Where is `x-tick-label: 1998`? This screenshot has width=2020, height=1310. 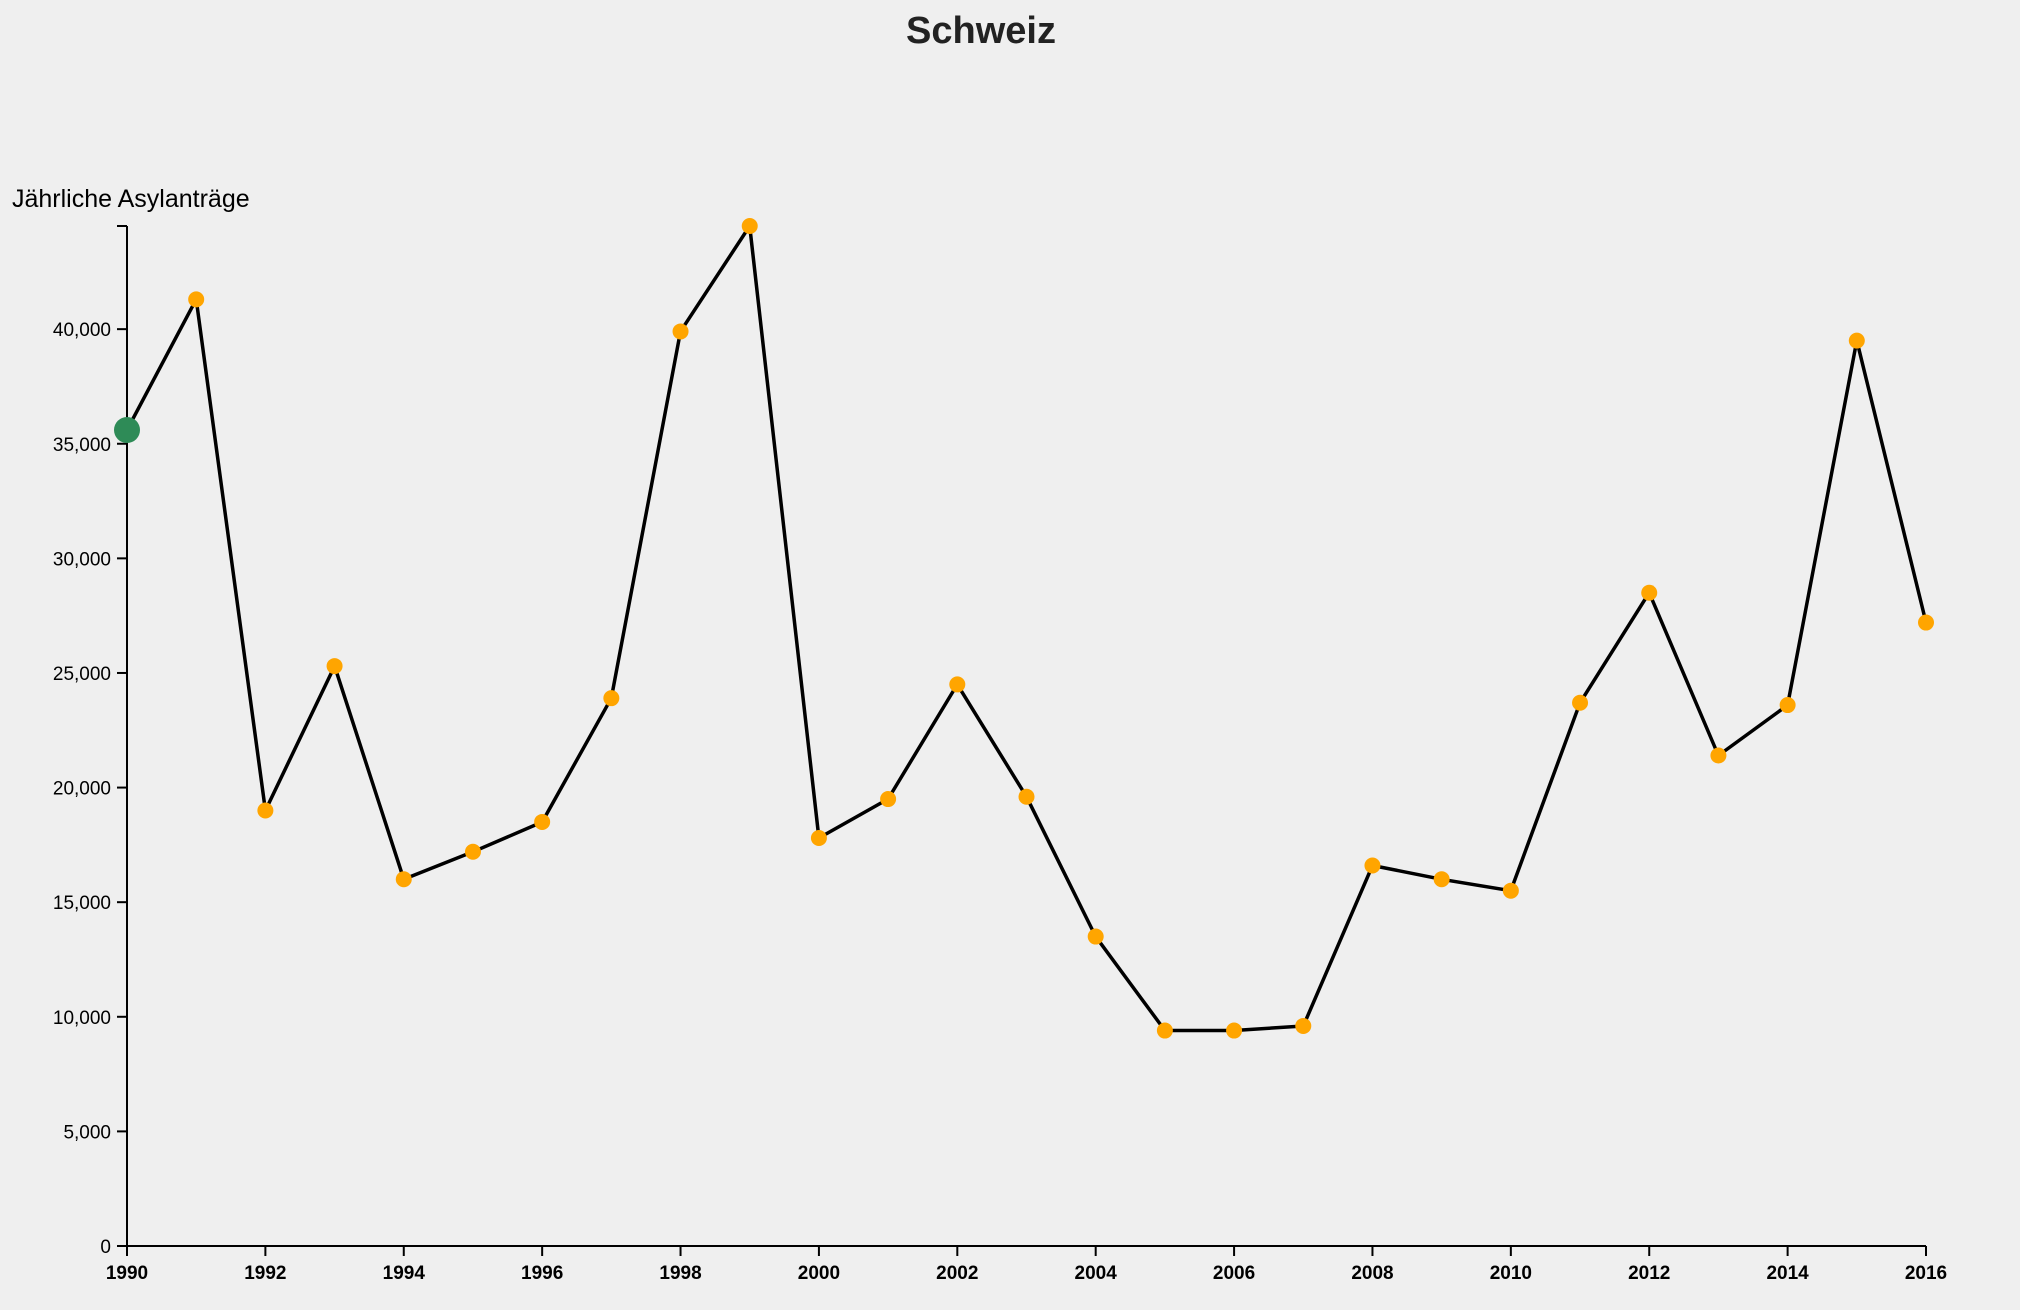 x-tick-label: 1998 is located at coordinates (680, 1273).